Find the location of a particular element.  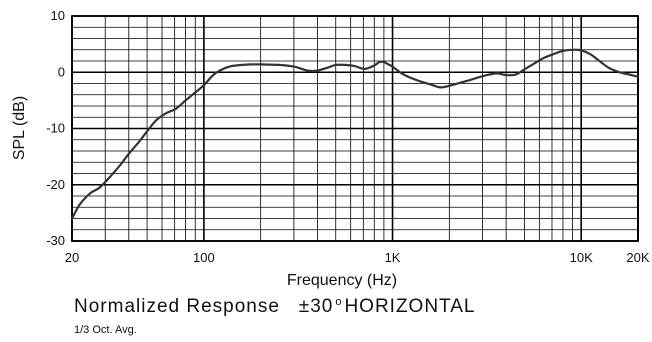

caption-label: Normalized Response is located at coordinates (177, 306).